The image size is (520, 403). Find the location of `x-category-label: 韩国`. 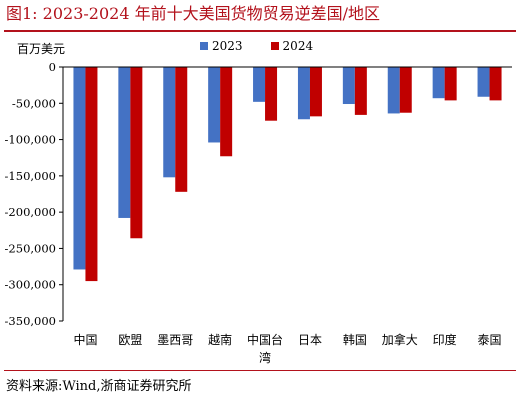

x-category-label: 韩国 is located at coordinates (355, 339).